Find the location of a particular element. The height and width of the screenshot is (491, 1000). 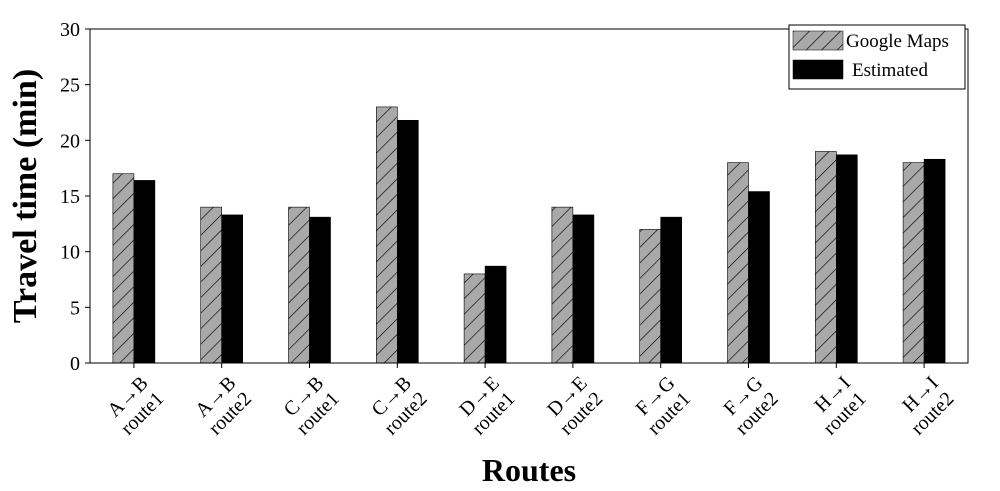

x-tick-label: D→Eroute1 is located at coordinates (485, 405).